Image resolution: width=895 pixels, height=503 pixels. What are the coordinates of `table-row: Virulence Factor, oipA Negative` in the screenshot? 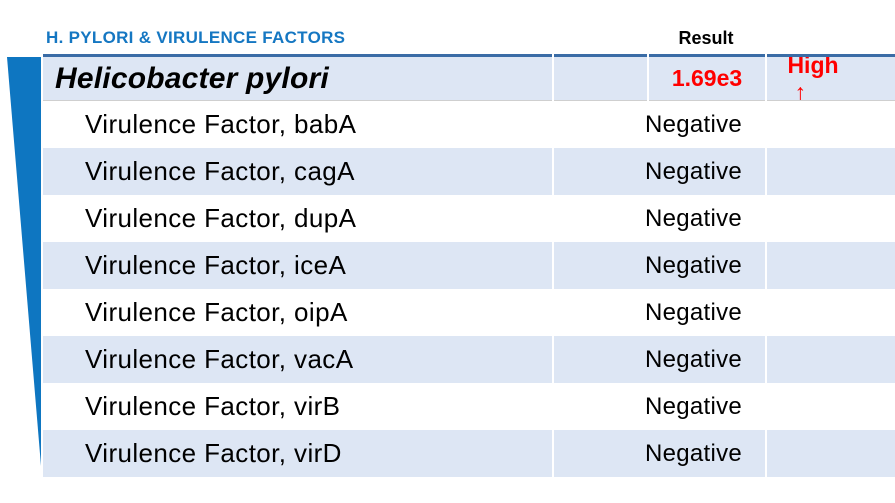 It's located at (469, 312).